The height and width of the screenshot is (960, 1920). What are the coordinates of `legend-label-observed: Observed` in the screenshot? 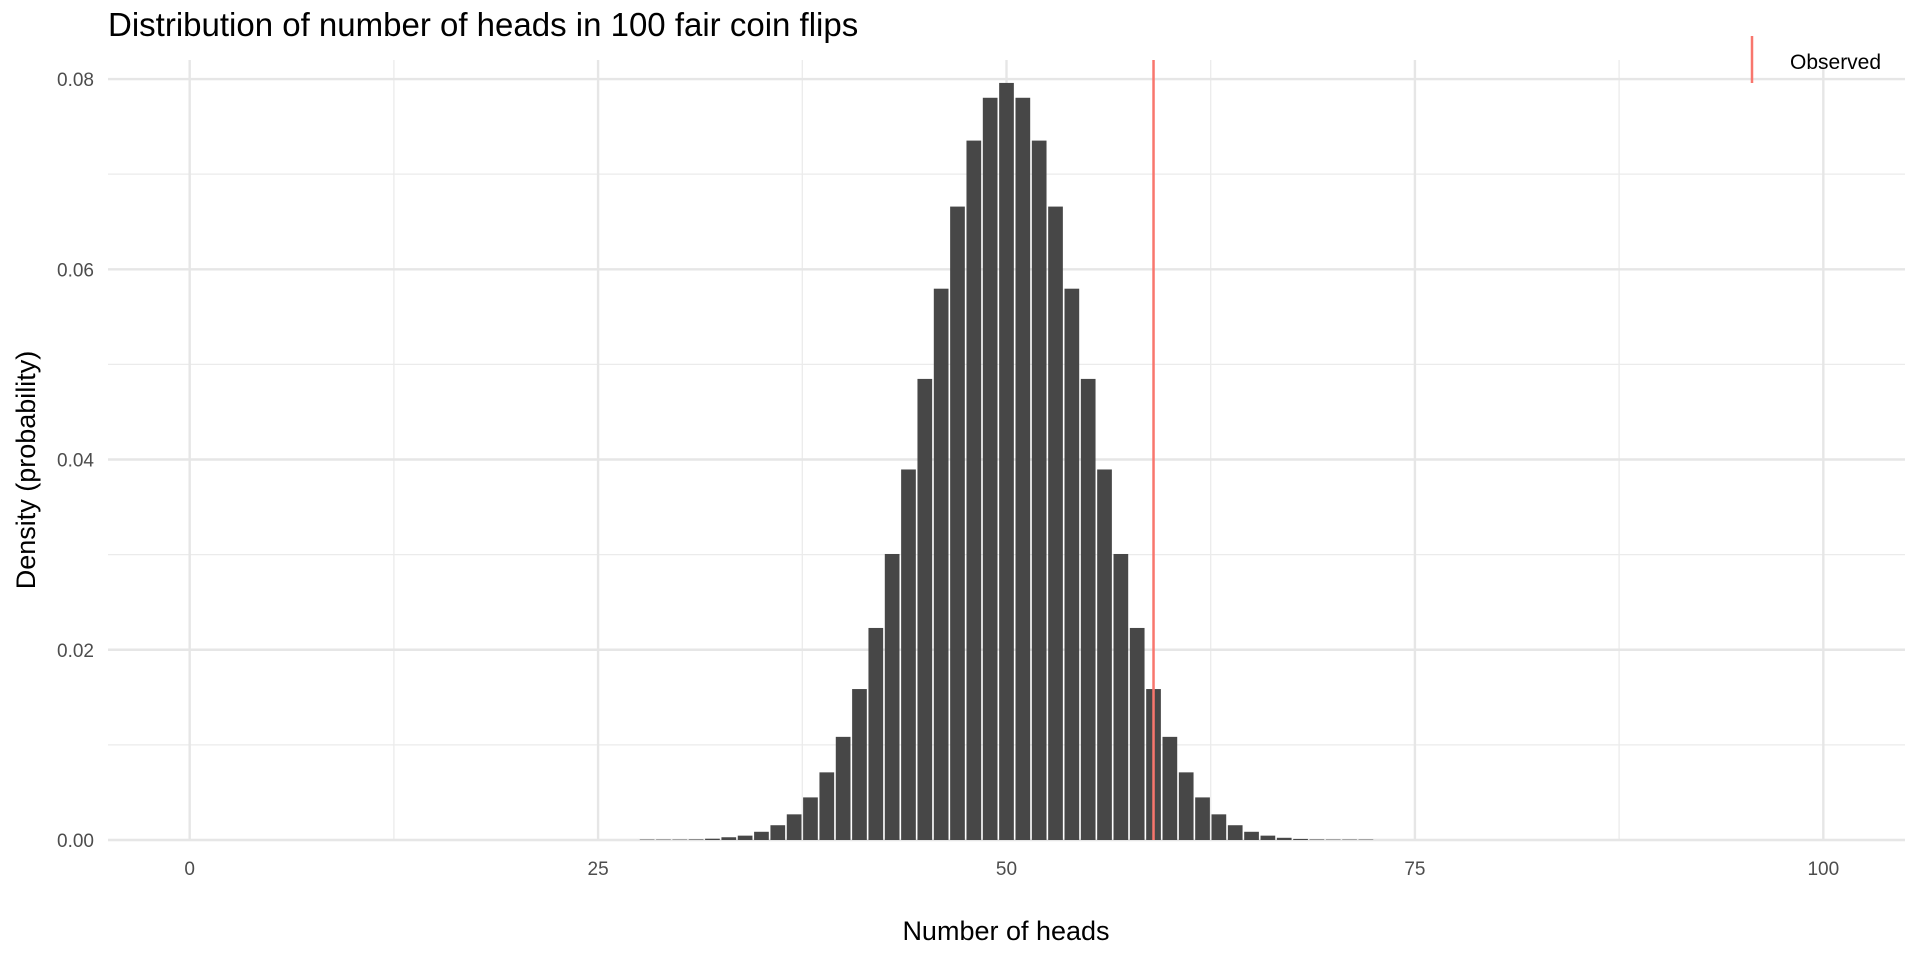 It's located at (1835, 62).